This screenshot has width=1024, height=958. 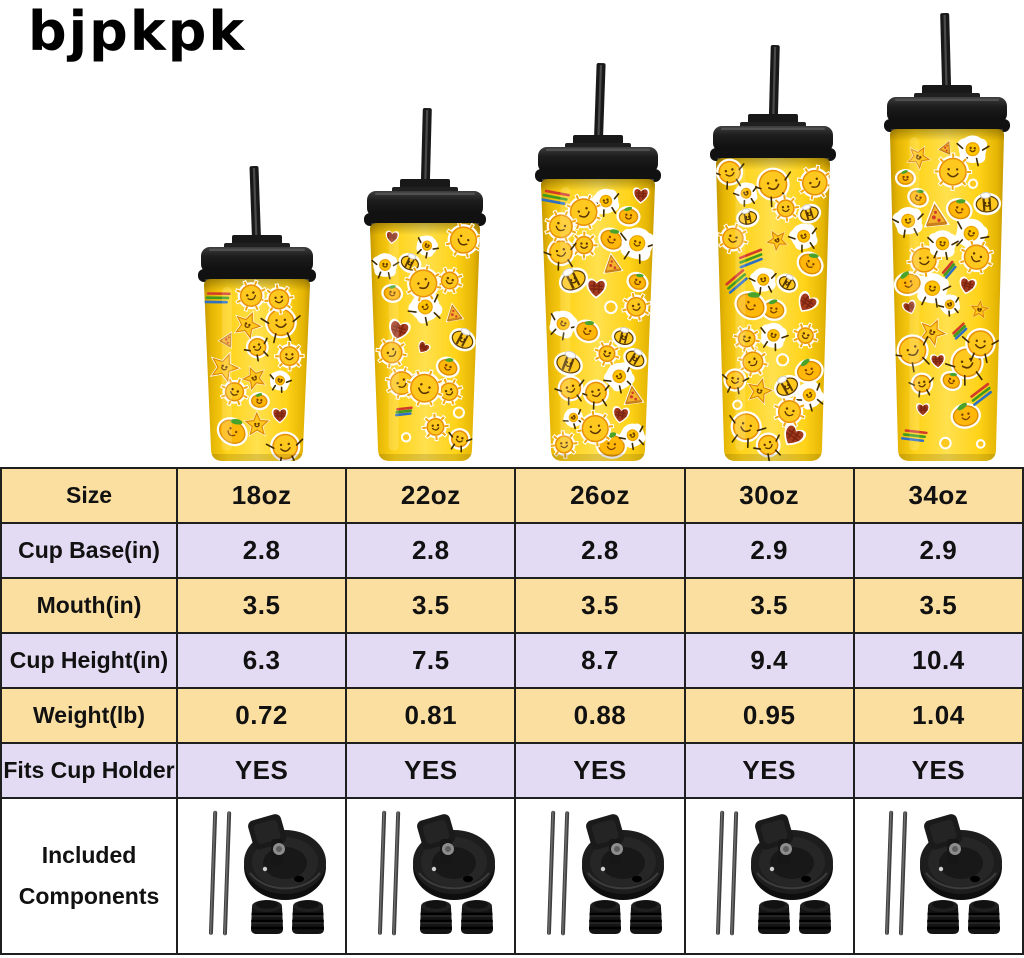 What do you see at coordinates (89, 495) in the screenshot?
I see `row-label: Size` at bounding box center [89, 495].